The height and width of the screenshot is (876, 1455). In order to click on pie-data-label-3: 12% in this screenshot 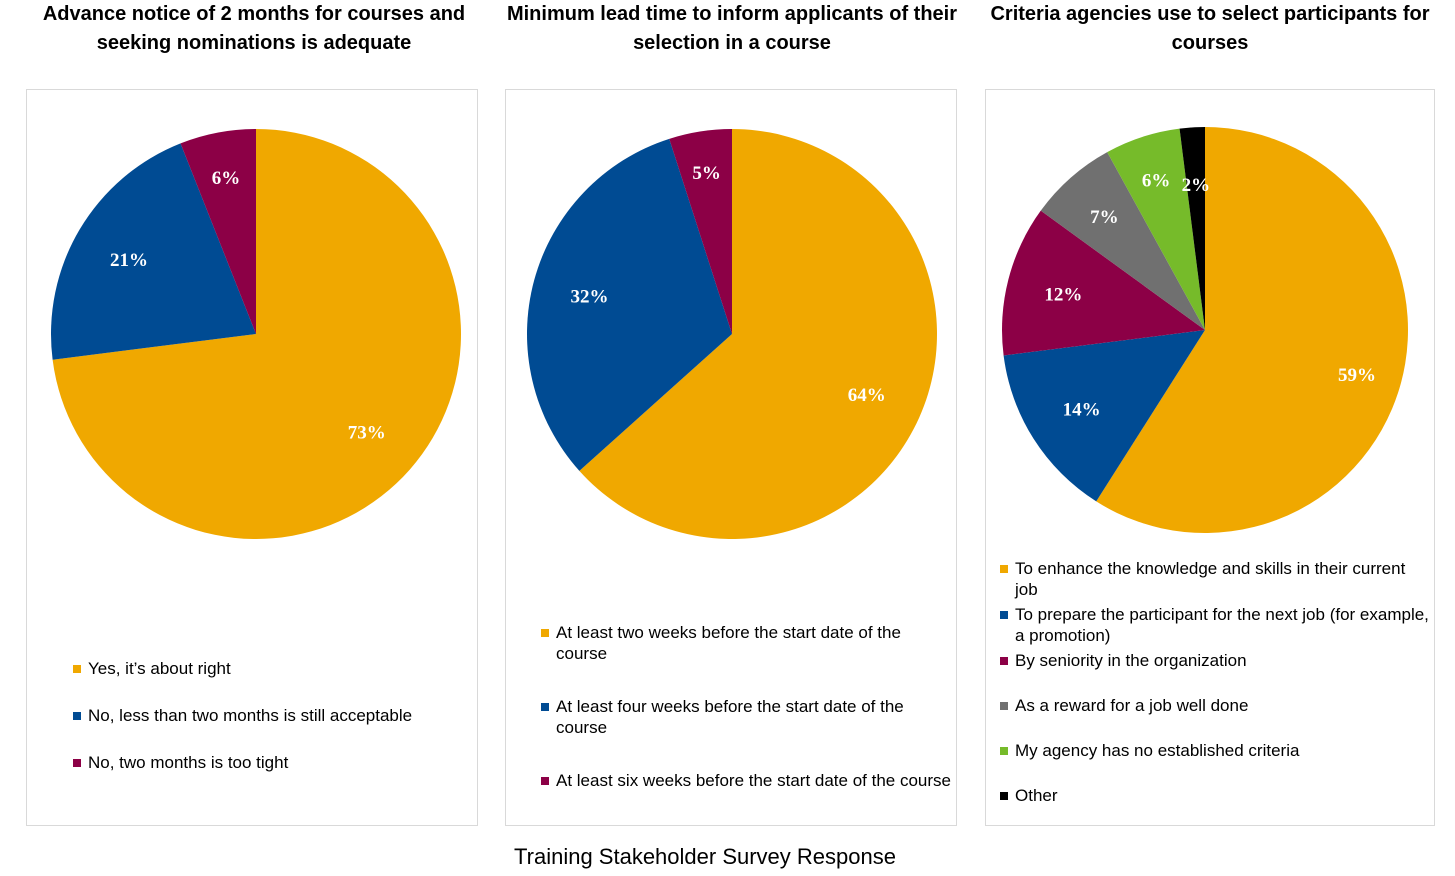, I will do `click(1063, 295)`.